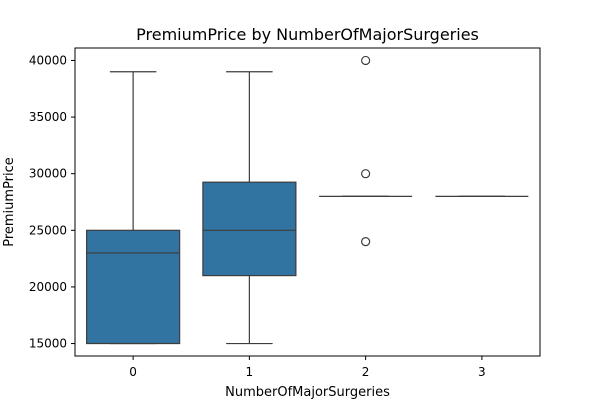 The width and height of the screenshot is (600, 400). Describe the element at coordinates (366, 372) in the screenshot. I see `x-tick-label: 2` at that location.